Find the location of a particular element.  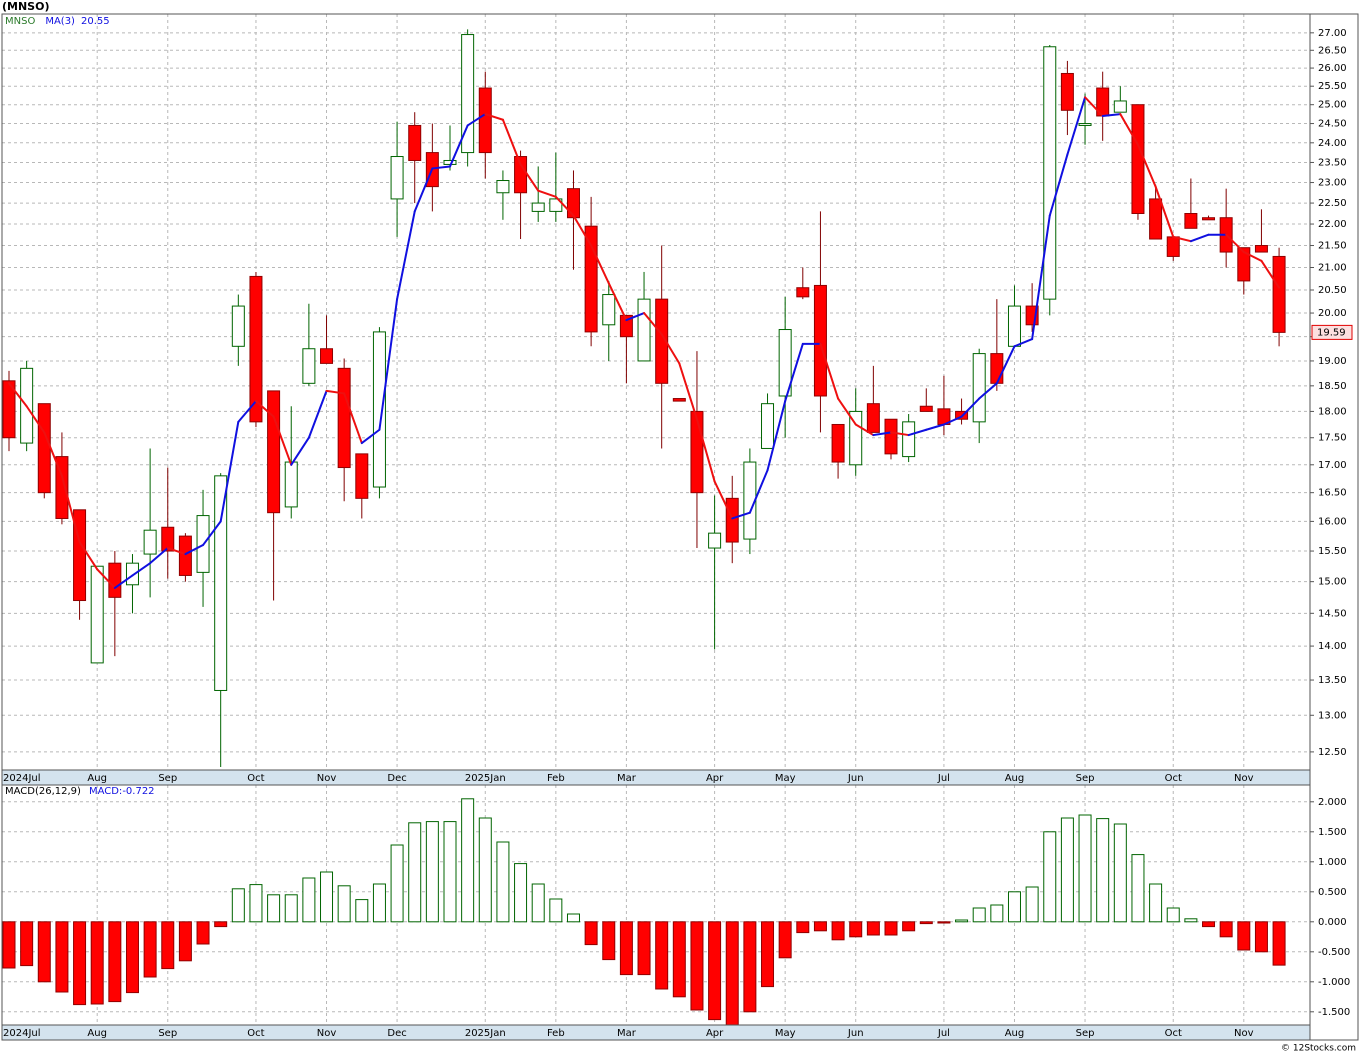

y-tick-label: 18.00 is located at coordinates (1332, 411).